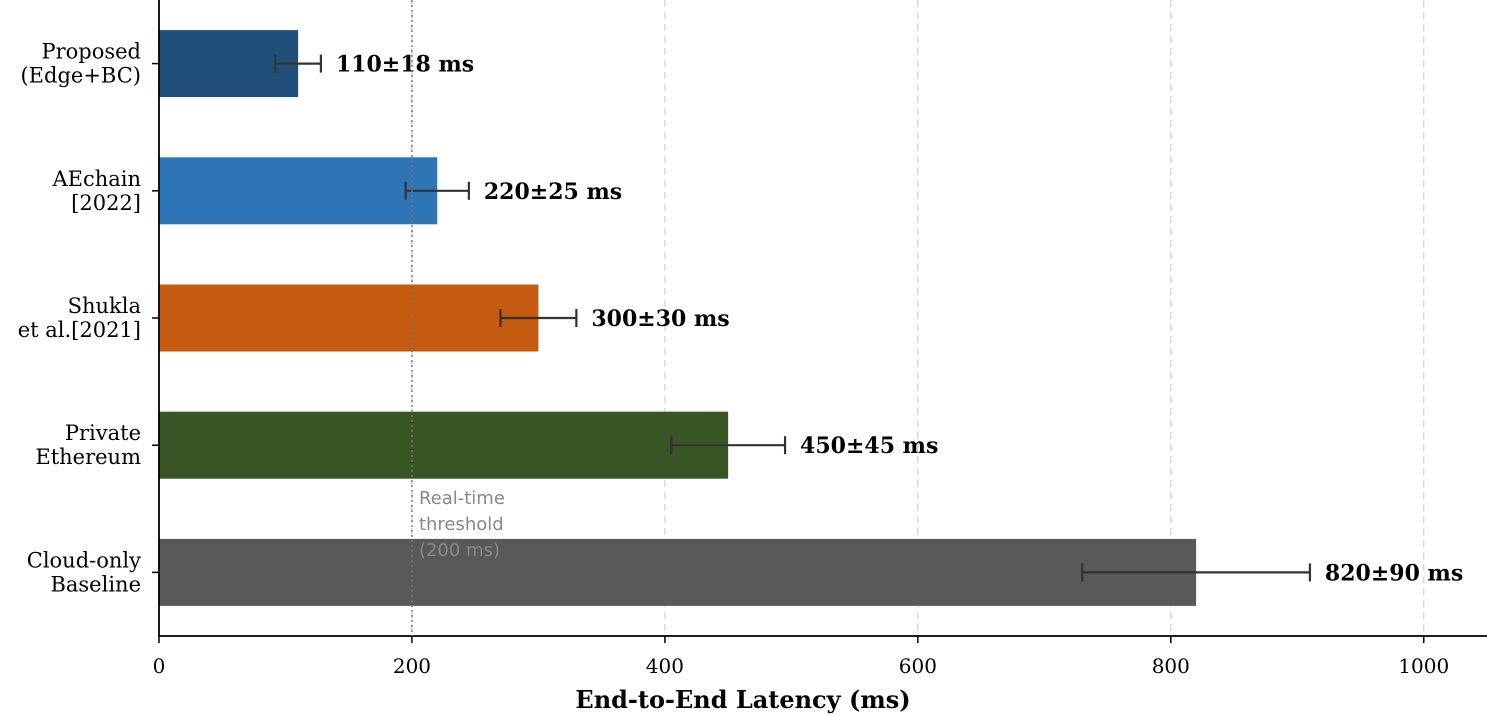 The height and width of the screenshot is (715, 1487). Describe the element at coordinates (918, 666) in the screenshot. I see `x-tick-label-3: 600` at that location.